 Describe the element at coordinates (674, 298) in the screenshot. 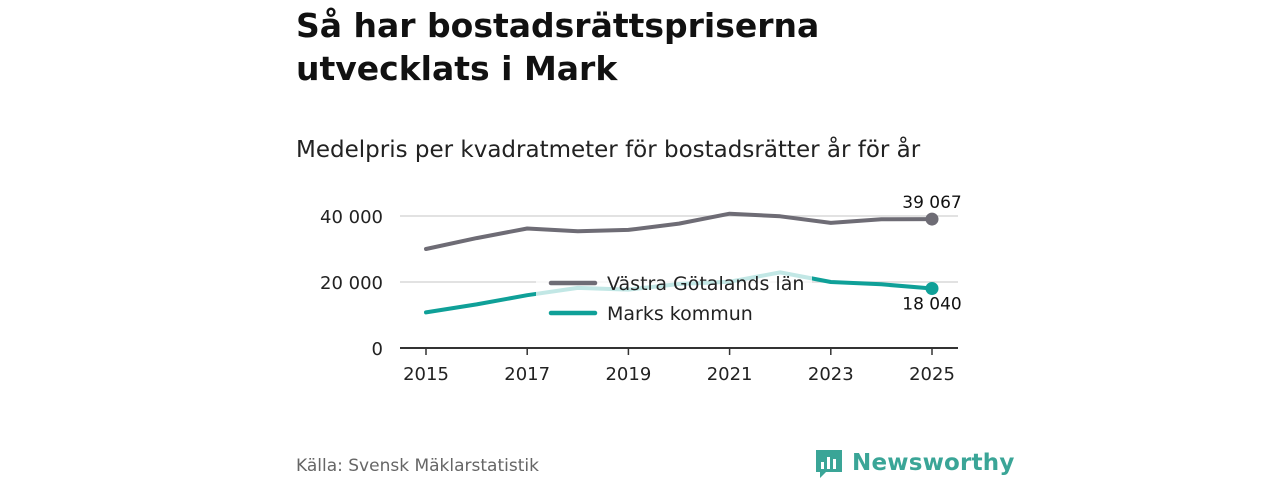

I see `legend-background` at that location.